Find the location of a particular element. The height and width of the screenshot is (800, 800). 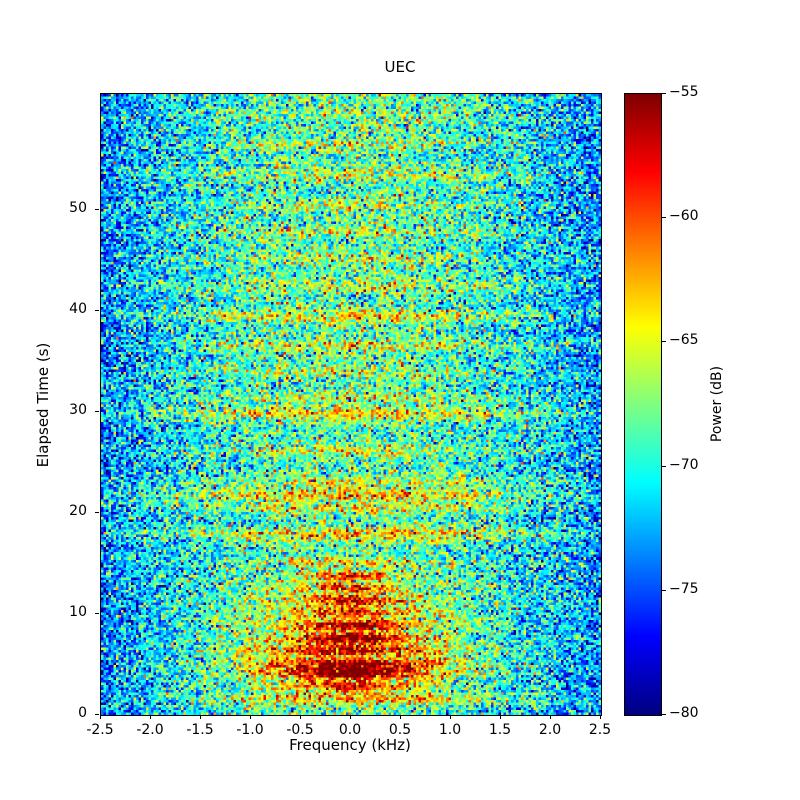

colorbar-tick-label: −80 is located at coordinates (684, 713).